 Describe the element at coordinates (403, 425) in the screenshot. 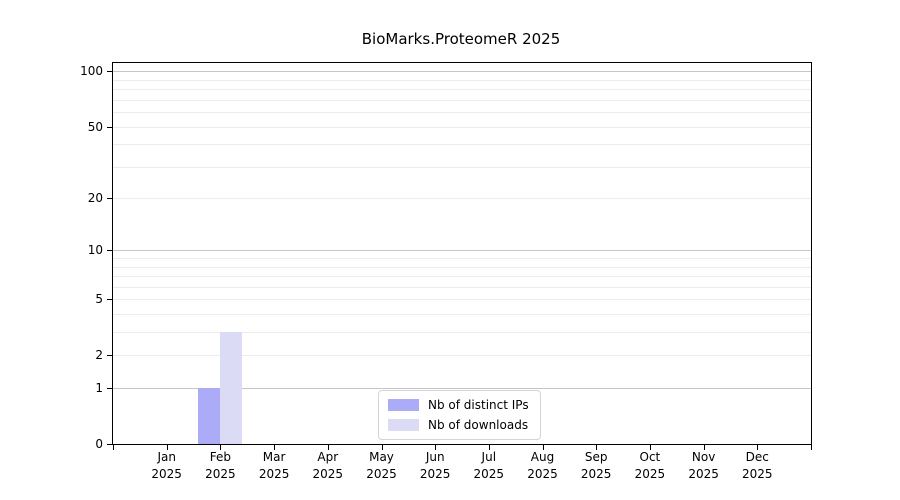

I see `legend-swatch-downloads-icon` at that location.